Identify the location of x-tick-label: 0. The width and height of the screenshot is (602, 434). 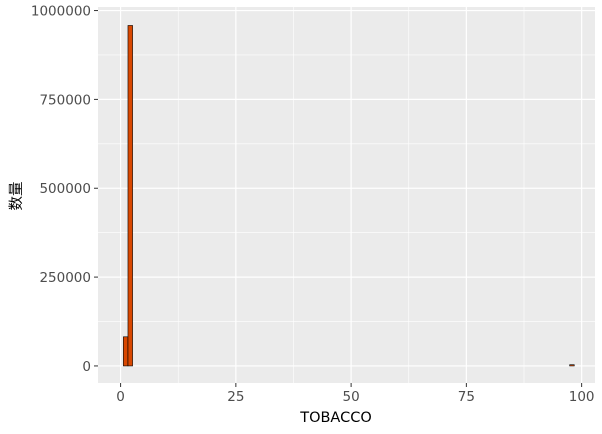
(120, 397).